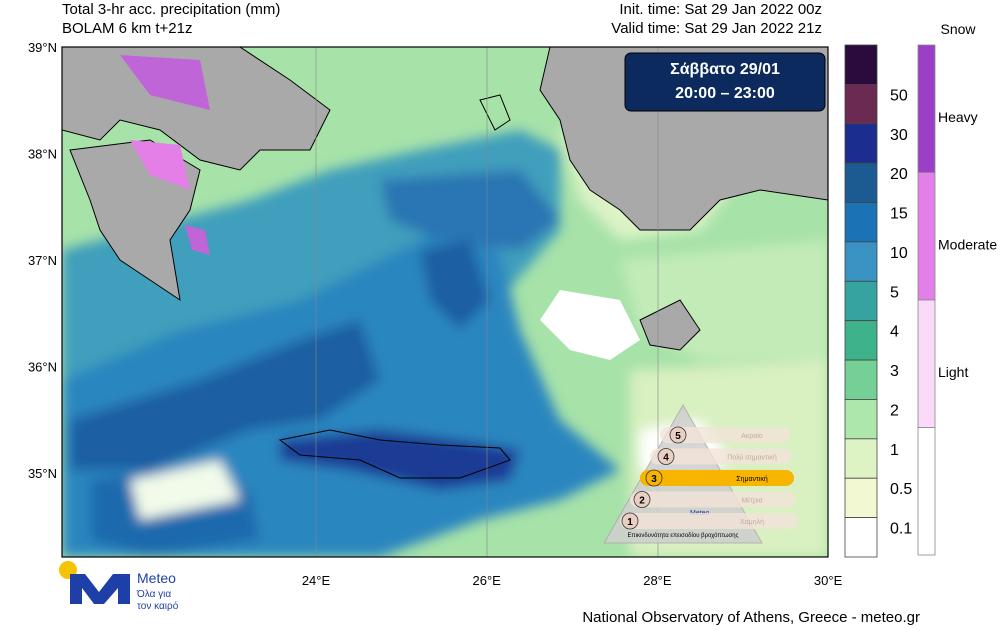 The height and width of the screenshot is (630, 1000). What do you see at coordinates (590, 325) in the screenshot?
I see `land-no-precip` at bounding box center [590, 325].